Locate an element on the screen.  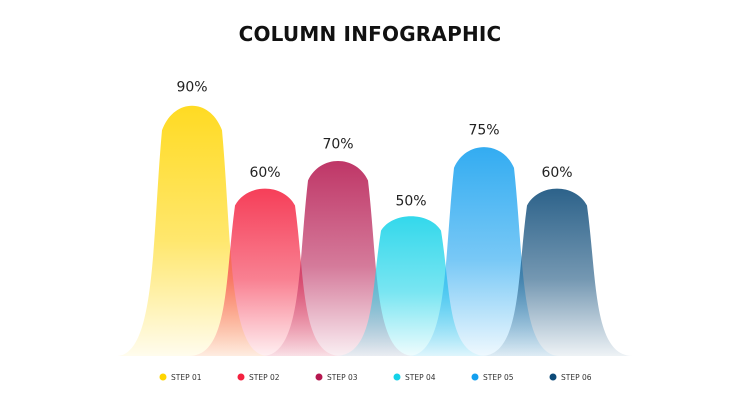
value-label-2: 60% is located at coordinates (264, 173).